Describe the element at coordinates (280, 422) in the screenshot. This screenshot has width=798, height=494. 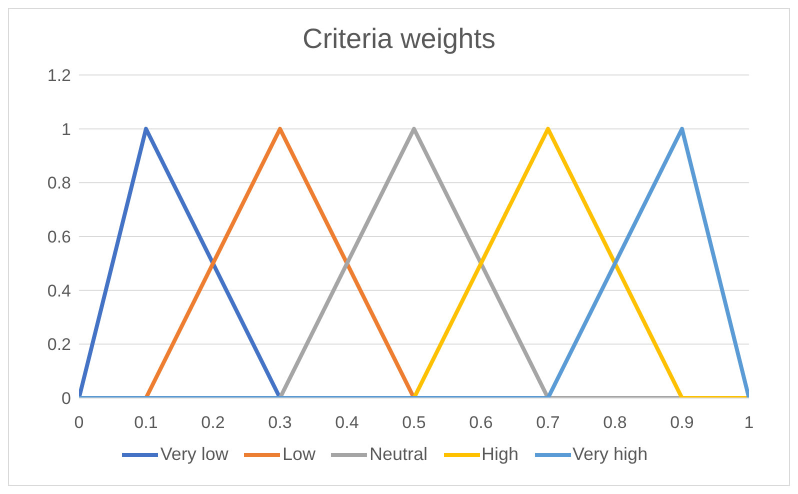
I see `x-tick-label: 0.3` at that location.